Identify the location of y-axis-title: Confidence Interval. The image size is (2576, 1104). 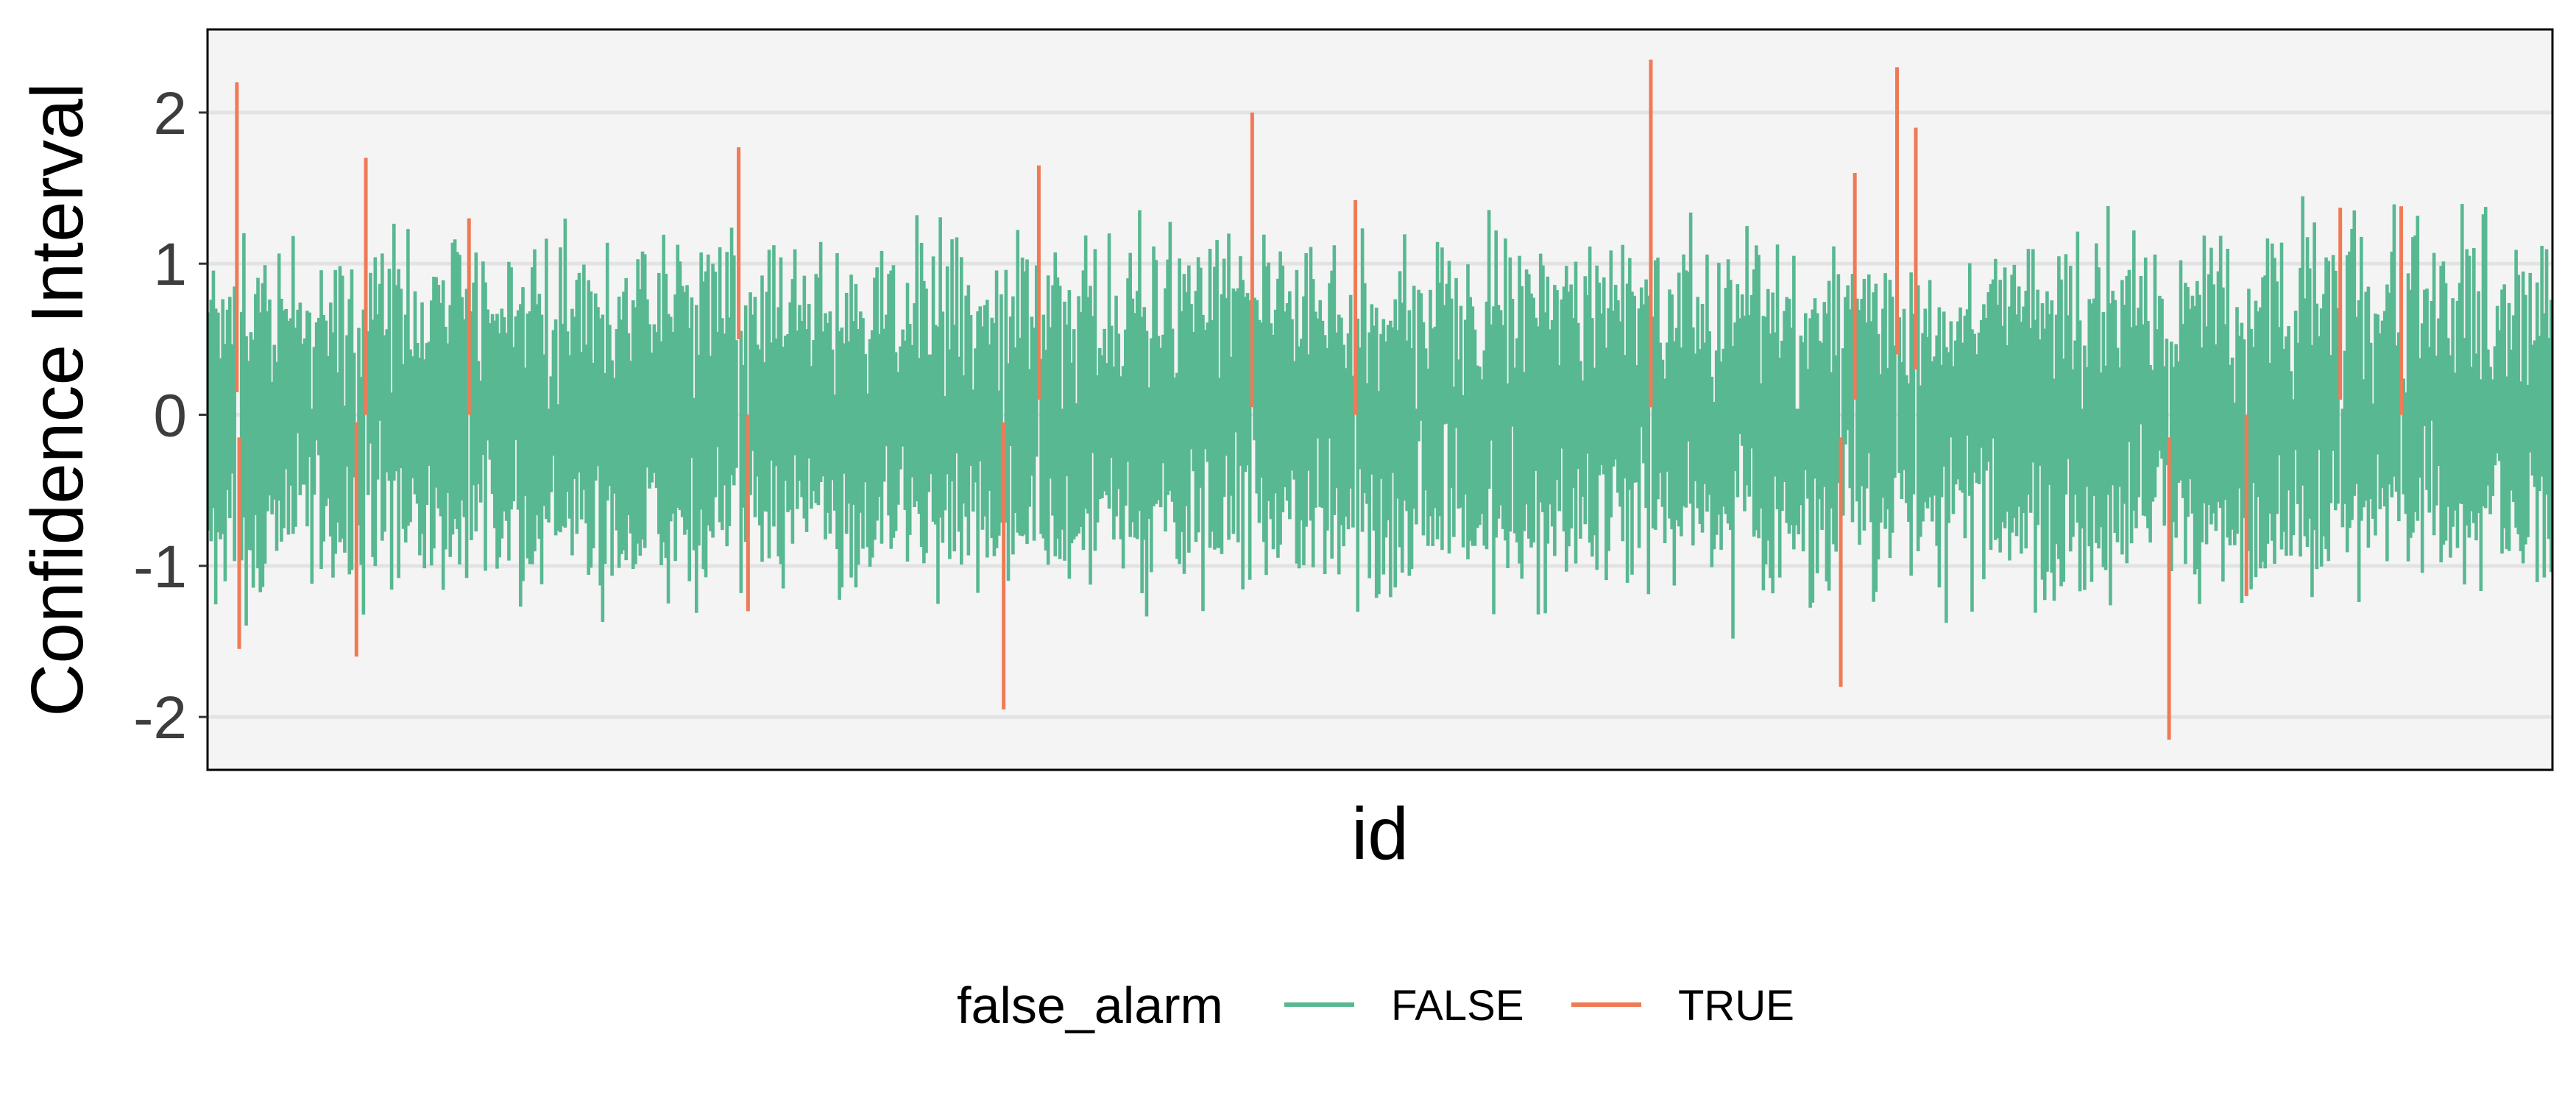
(57, 399).